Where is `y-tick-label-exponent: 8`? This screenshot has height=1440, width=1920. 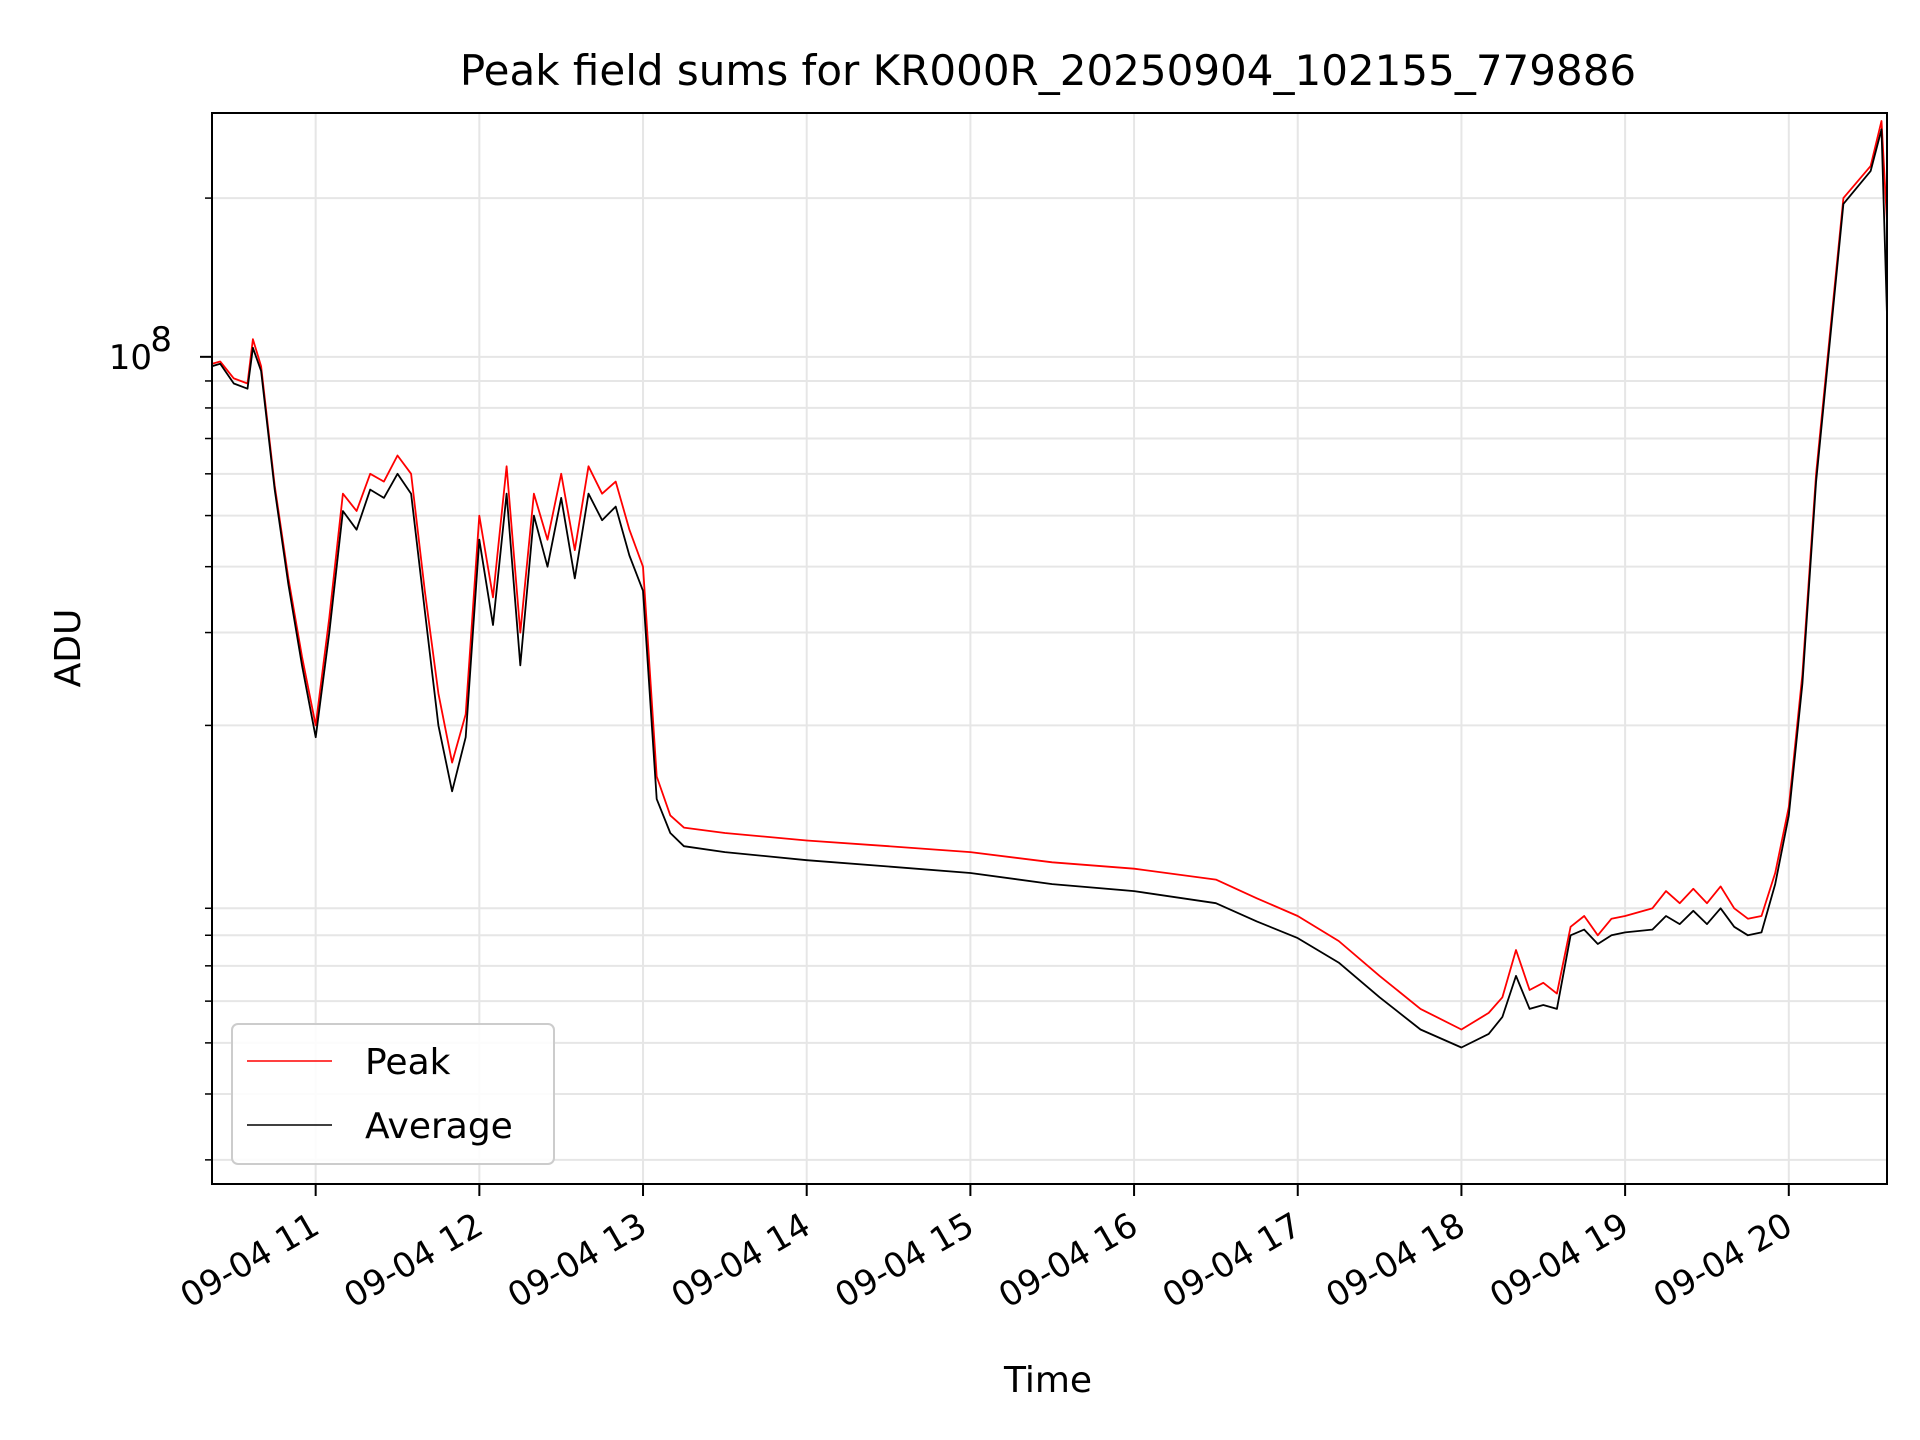
y-tick-label-exponent: 8 is located at coordinates (161, 340).